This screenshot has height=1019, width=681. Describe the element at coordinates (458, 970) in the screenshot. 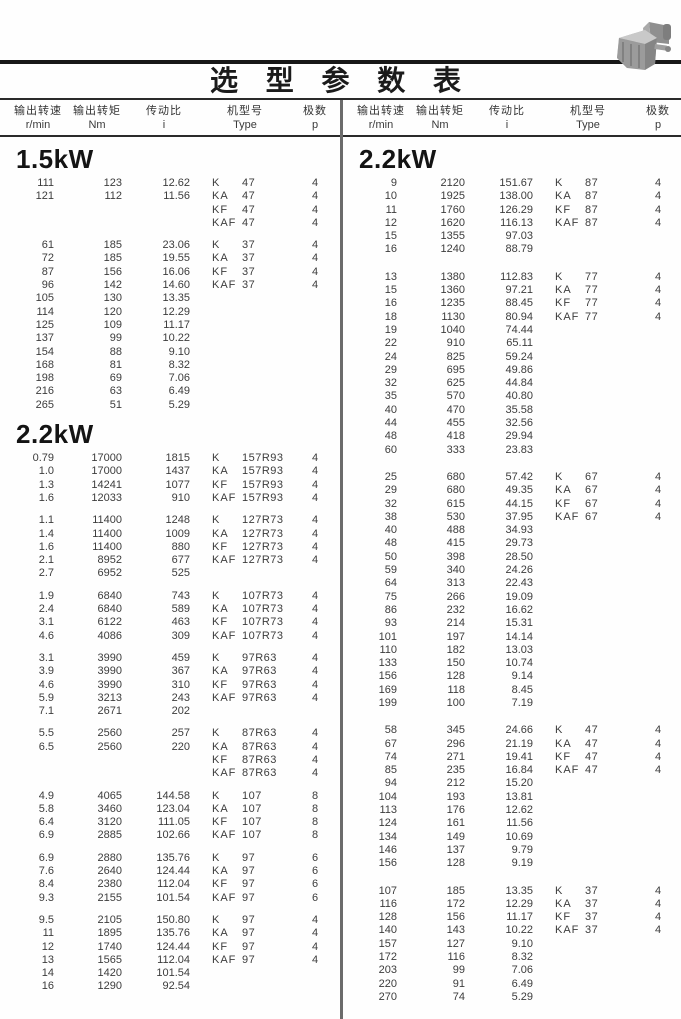

I see `torque-value: 99` at that location.